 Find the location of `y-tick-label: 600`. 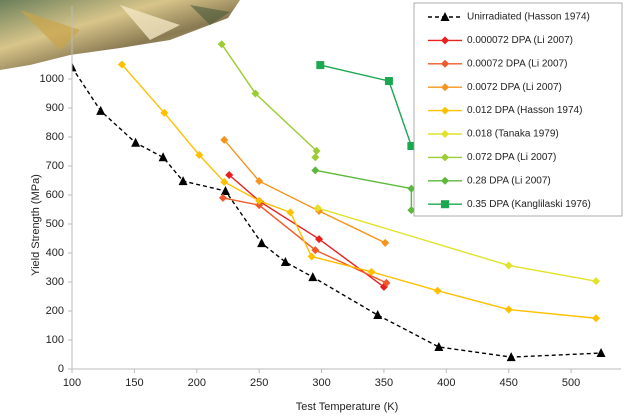

y-tick-label: 600 is located at coordinates (55, 195).